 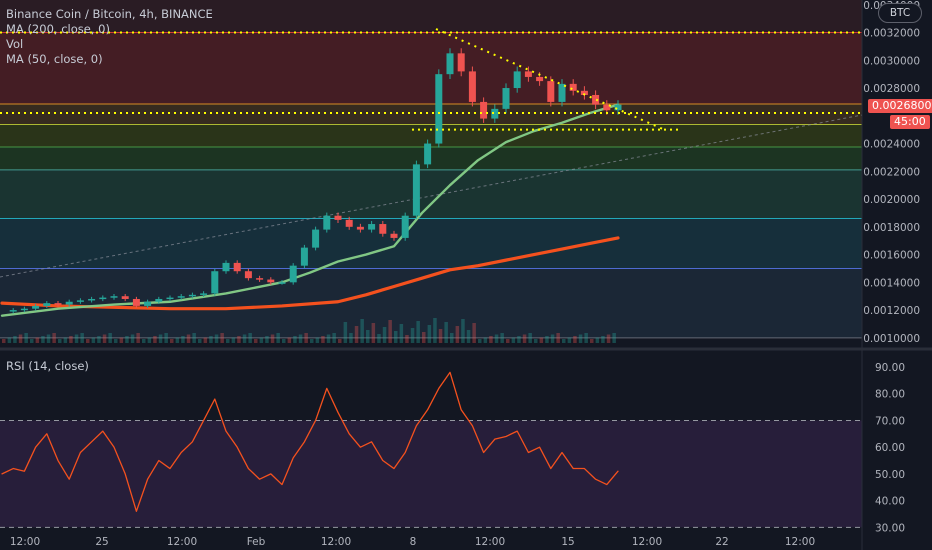 I want to click on time-tick-label: 8, so click(x=413, y=542).